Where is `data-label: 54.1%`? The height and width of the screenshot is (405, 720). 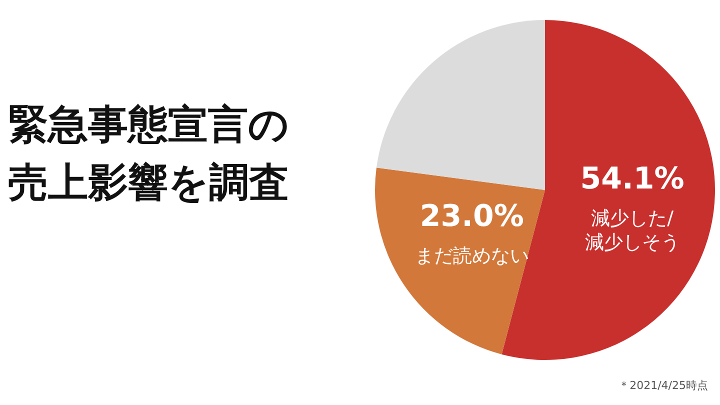 data-label: 54.1% is located at coordinates (632, 178).